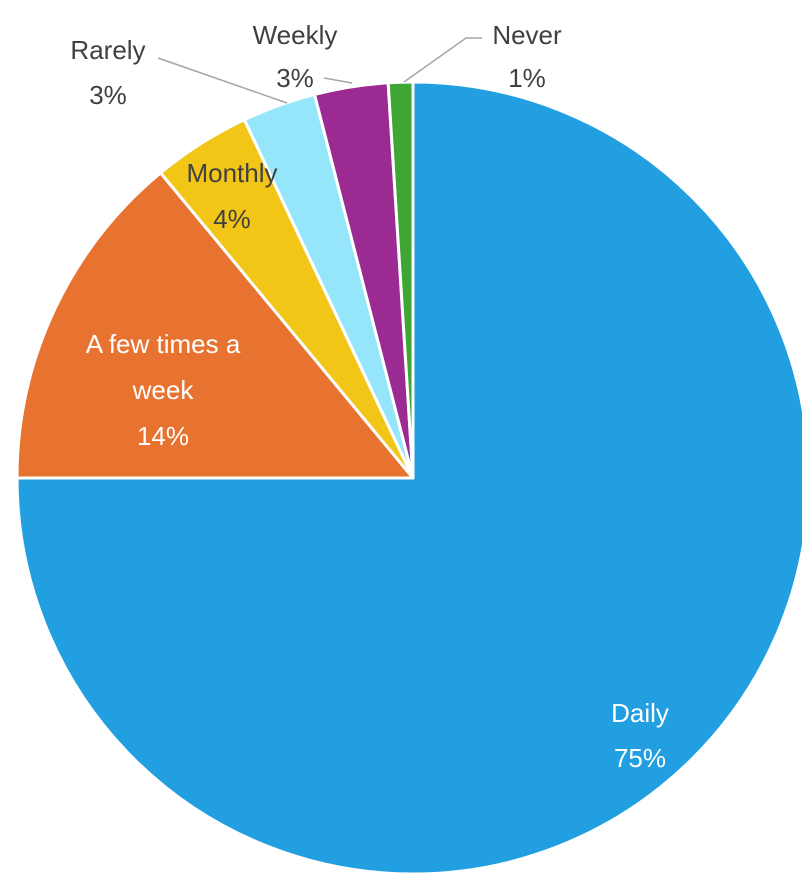 Image resolution: width=802 pixels, height=880 pixels. Describe the element at coordinates (527, 78) in the screenshot. I see `data-label-value-never: 1%` at that location.